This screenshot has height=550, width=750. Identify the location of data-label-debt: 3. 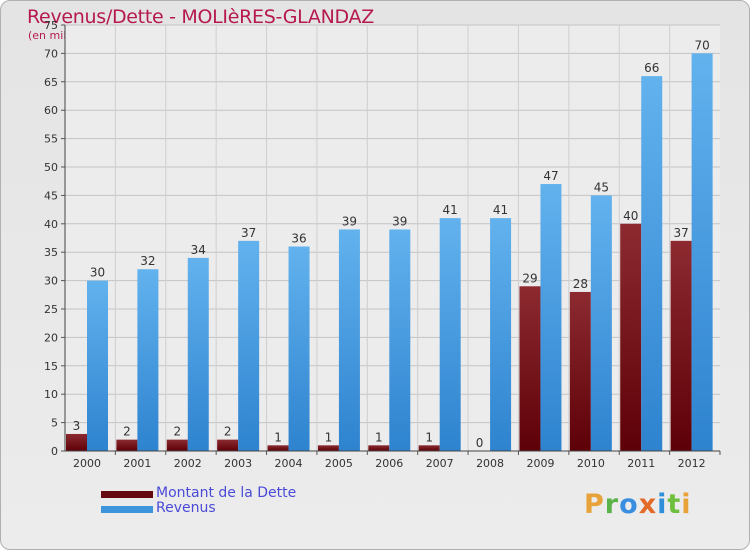
(77, 426).